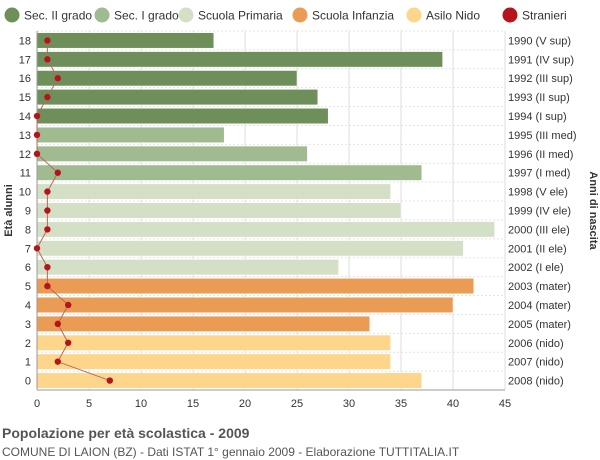 This screenshot has height=460, width=600. Describe the element at coordinates (25, 79) in the screenshot. I see `y-tick-label: 16` at that location.